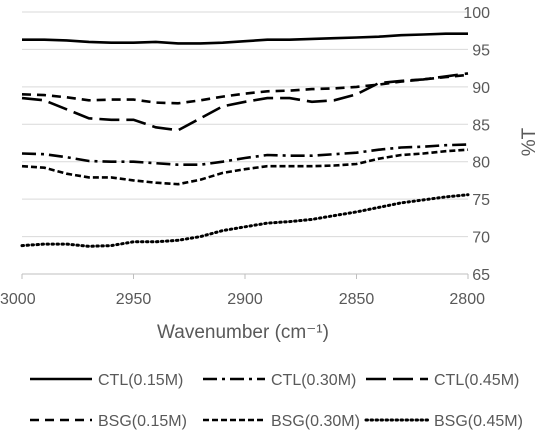 The image size is (550, 447). I want to click on x-tick-label: 2900, so click(245, 299).